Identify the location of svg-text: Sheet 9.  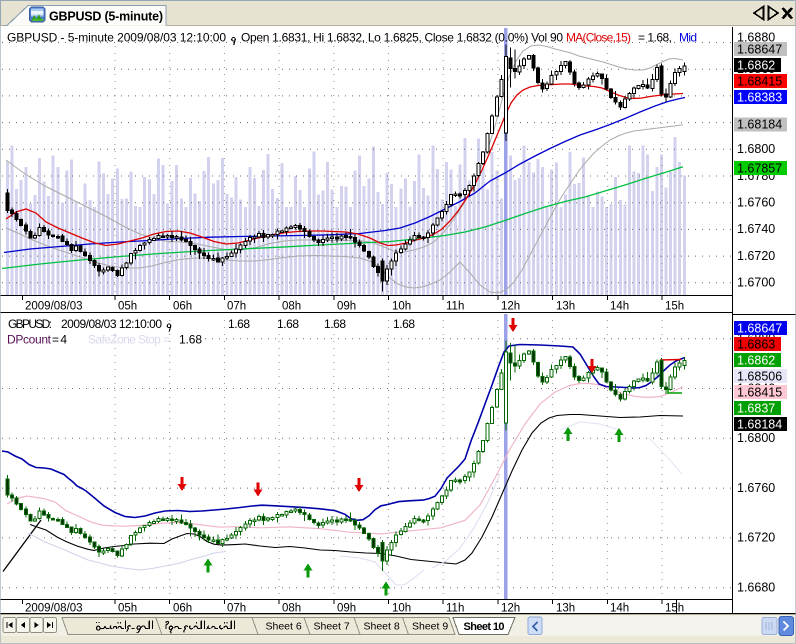
(430, 627).